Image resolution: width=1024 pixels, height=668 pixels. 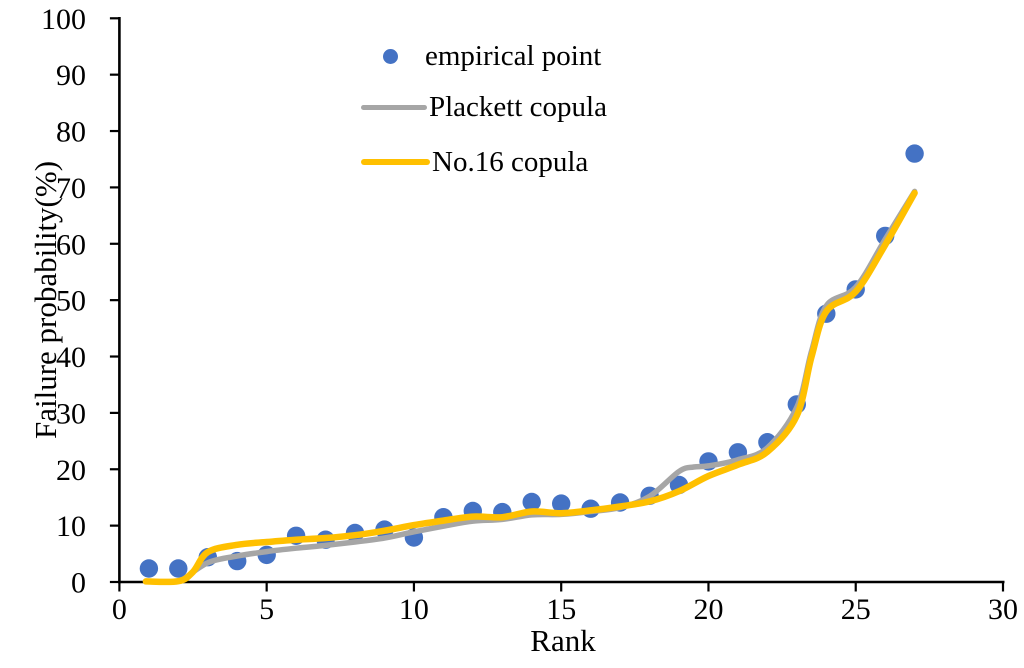 I want to click on x-axis-title: Rank, so click(x=563, y=640).